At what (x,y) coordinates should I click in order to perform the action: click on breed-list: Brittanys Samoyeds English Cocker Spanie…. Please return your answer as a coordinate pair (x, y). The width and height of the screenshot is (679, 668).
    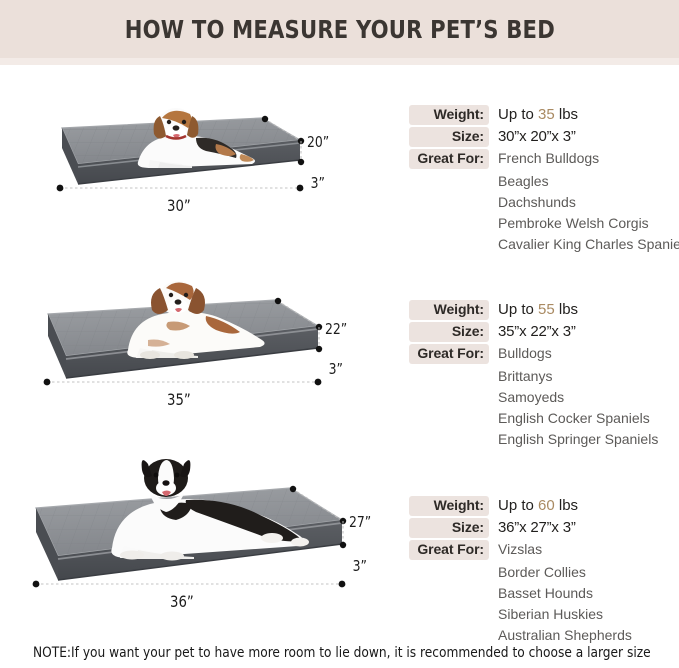
    Looking at the image, I should click on (544, 408).